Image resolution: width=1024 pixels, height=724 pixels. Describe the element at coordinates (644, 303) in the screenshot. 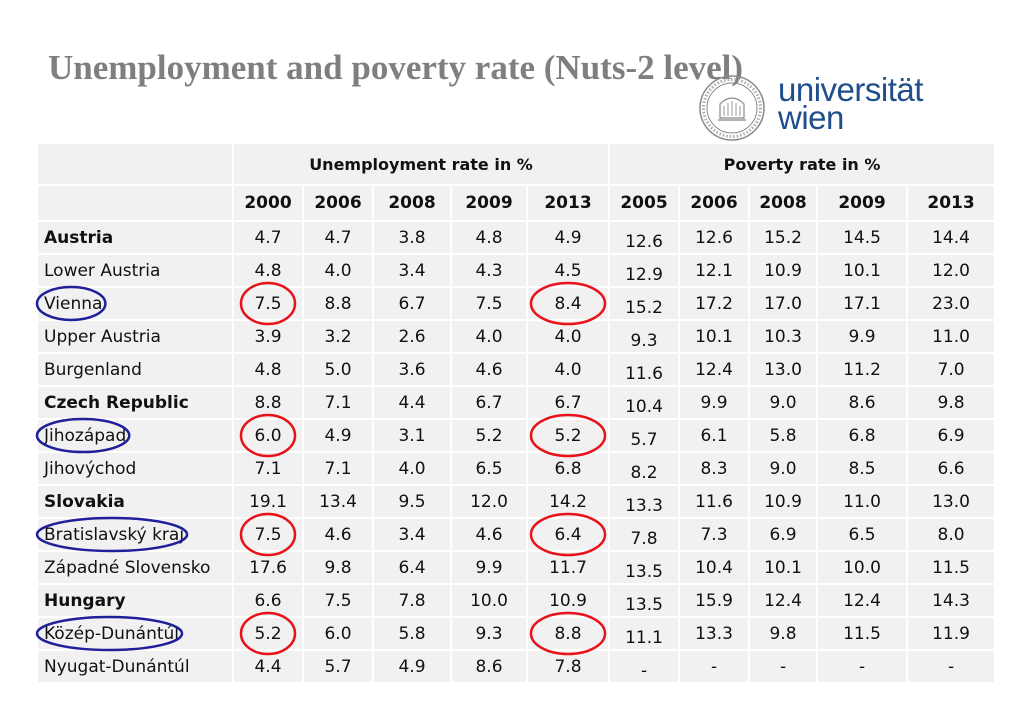

I see `poverty-cell: 15.2` at that location.